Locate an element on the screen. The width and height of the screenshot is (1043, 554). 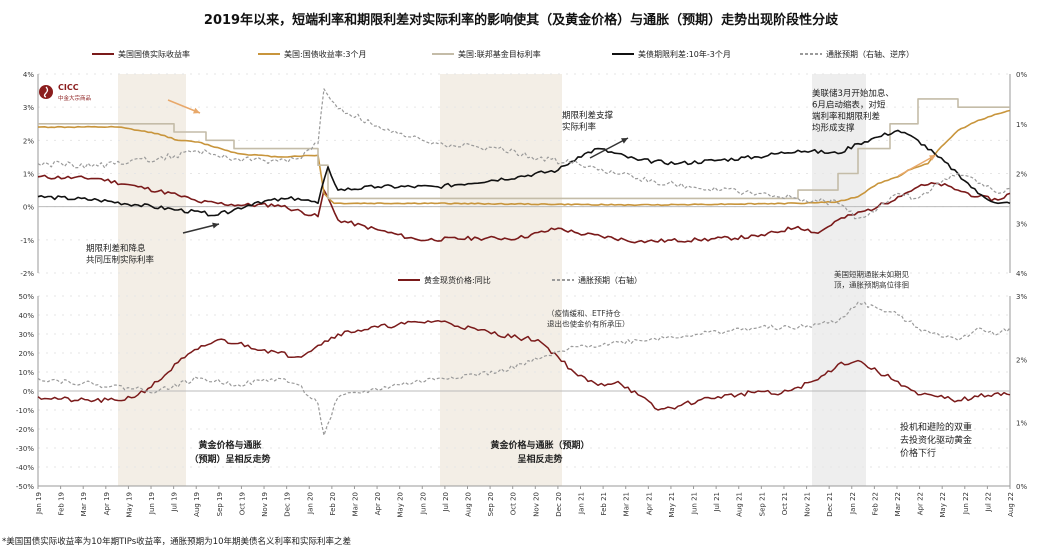
x-tick-label: Mar 22 is located at coordinates (898, 504).